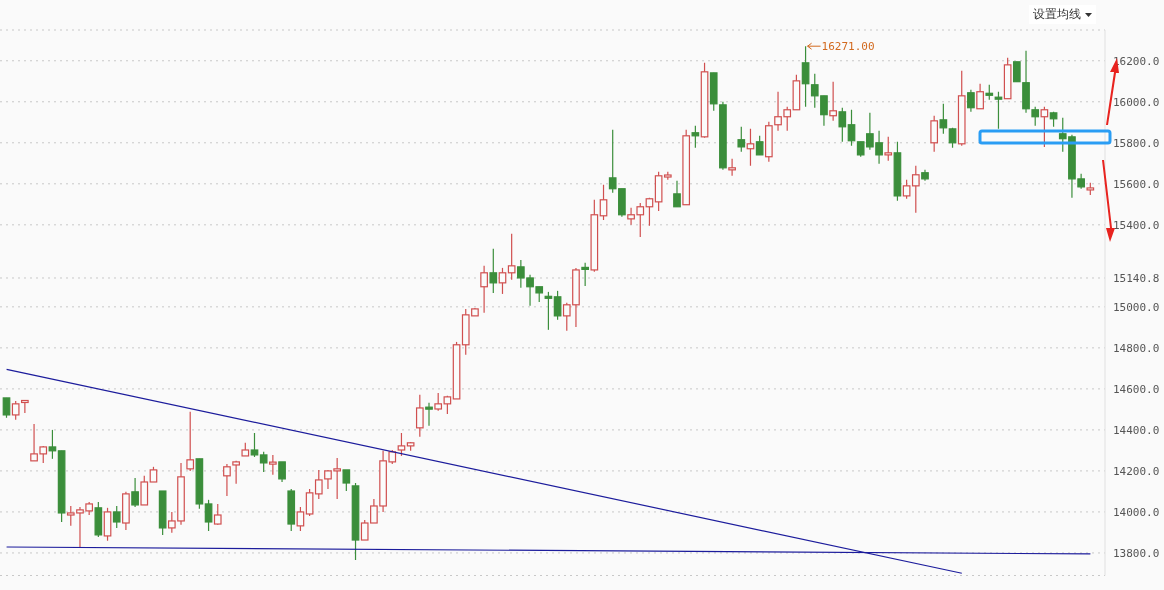 Image resolution: width=1164 pixels, height=590 pixels. What do you see at coordinates (848, 47) in the screenshot?
I see `annotation: 16271.00` at bounding box center [848, 47].